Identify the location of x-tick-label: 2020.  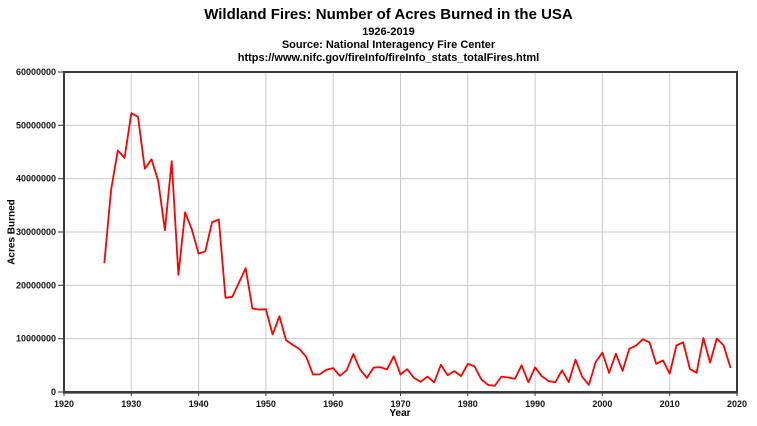
(737, 404).